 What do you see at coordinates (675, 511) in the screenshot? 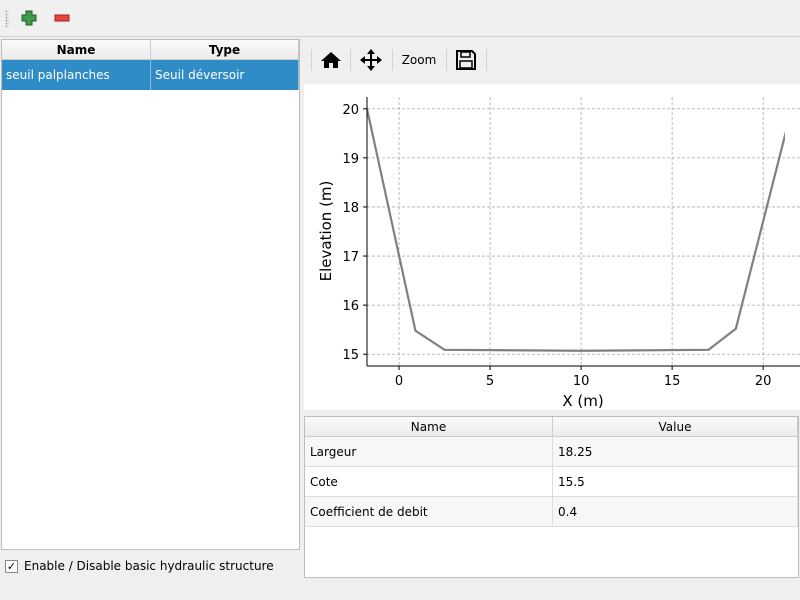
I see `property-value: 0.4` at bounding box center [675, 511].